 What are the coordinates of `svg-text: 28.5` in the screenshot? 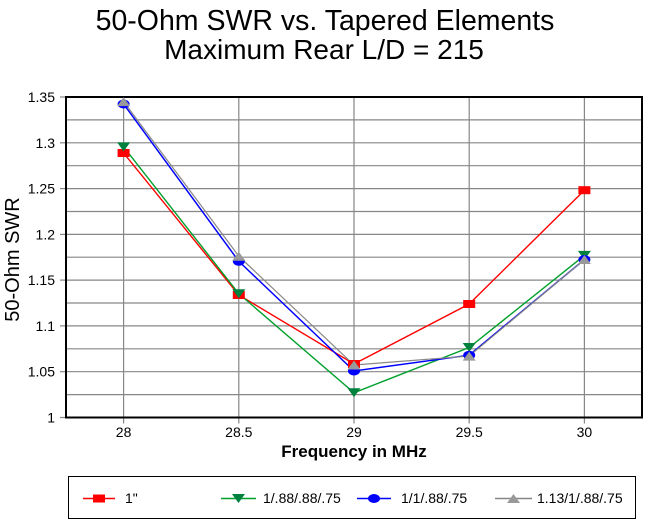 It's located at (238, 432).